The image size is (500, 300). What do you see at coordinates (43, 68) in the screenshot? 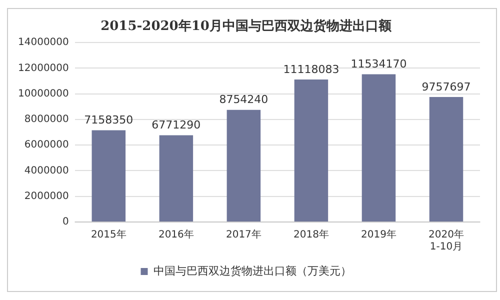
I see `y-tick-label: 12000000` at bounding box center [43, 68].